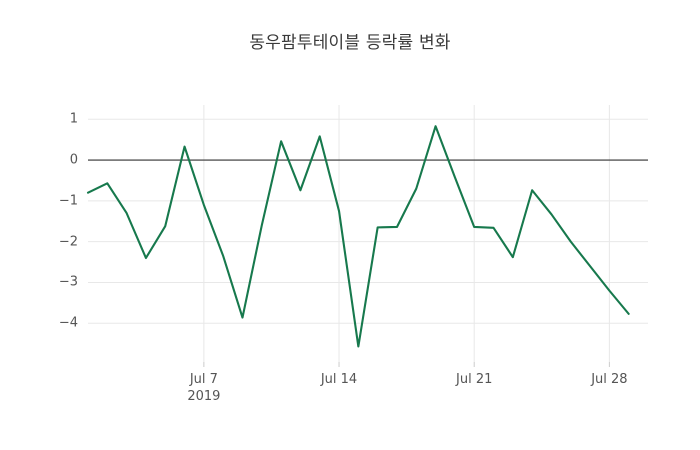  Describe the element at coordinates (203, 379) in the screenshot. I see `x-tick-label-main-0: Jul 7` at that location.